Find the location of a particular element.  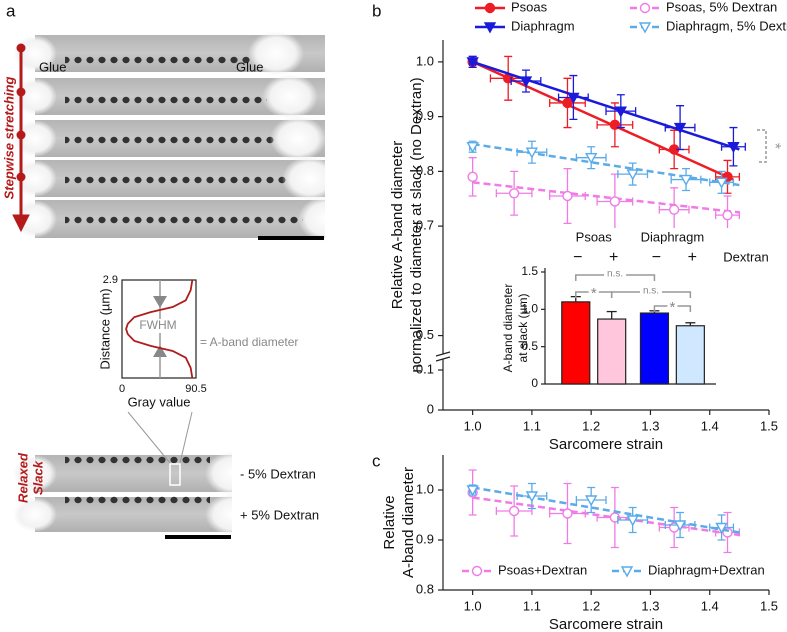

y-tick-label: 0.1 is located at coordinates (425, 368).